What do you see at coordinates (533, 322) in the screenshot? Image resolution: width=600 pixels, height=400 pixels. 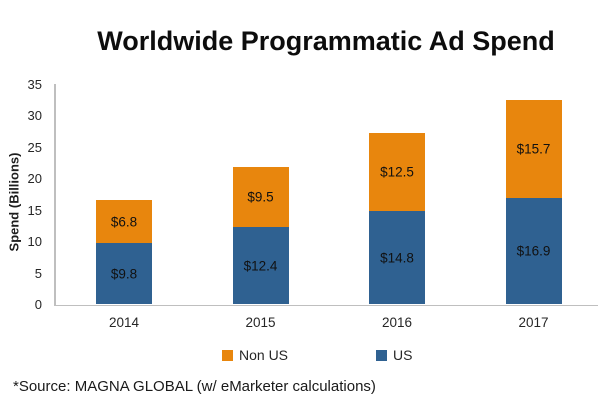 I see `x-axis-label: 2017` at bounding box center [533, 322].